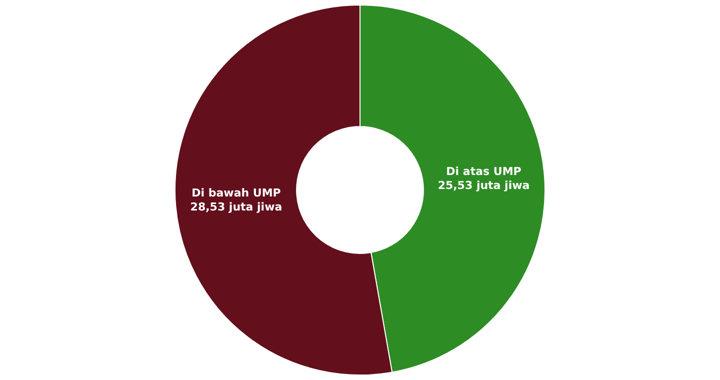  I want to click on data-label: 28,53 juta jiwa, so click(236, 207).